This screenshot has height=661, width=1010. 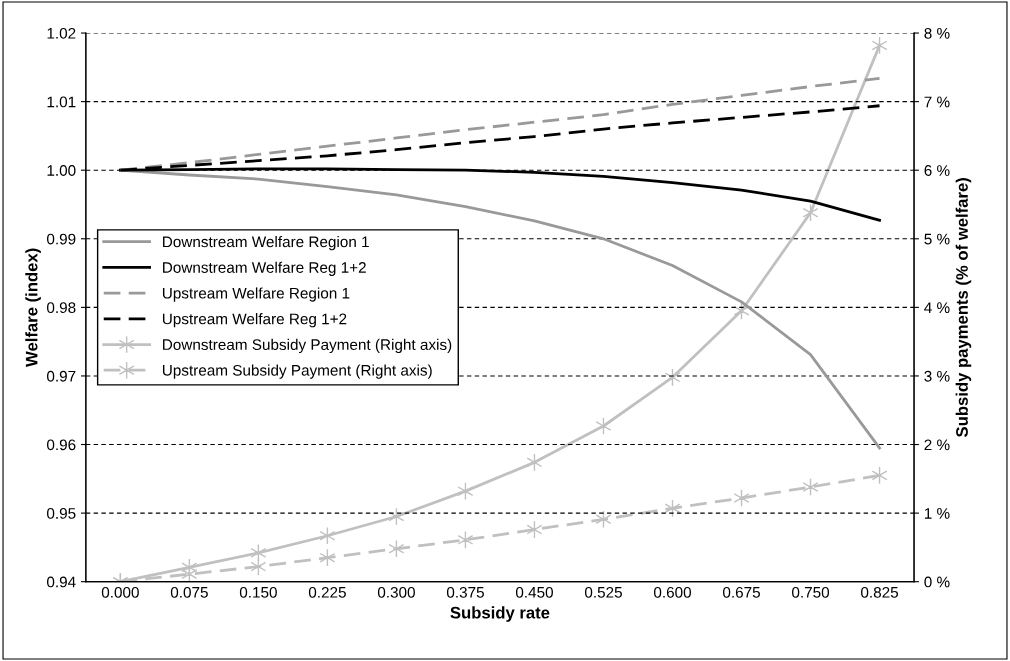 I want to click on x-tick-label: 0.675, so click(x=741, y=592).